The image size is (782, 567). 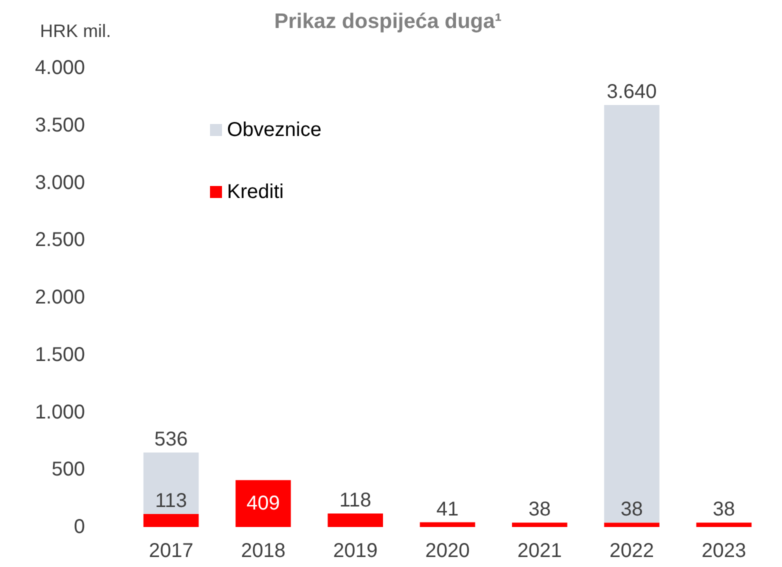 I want to click on x-tick-label: 2018, so click(x=263, y=551).